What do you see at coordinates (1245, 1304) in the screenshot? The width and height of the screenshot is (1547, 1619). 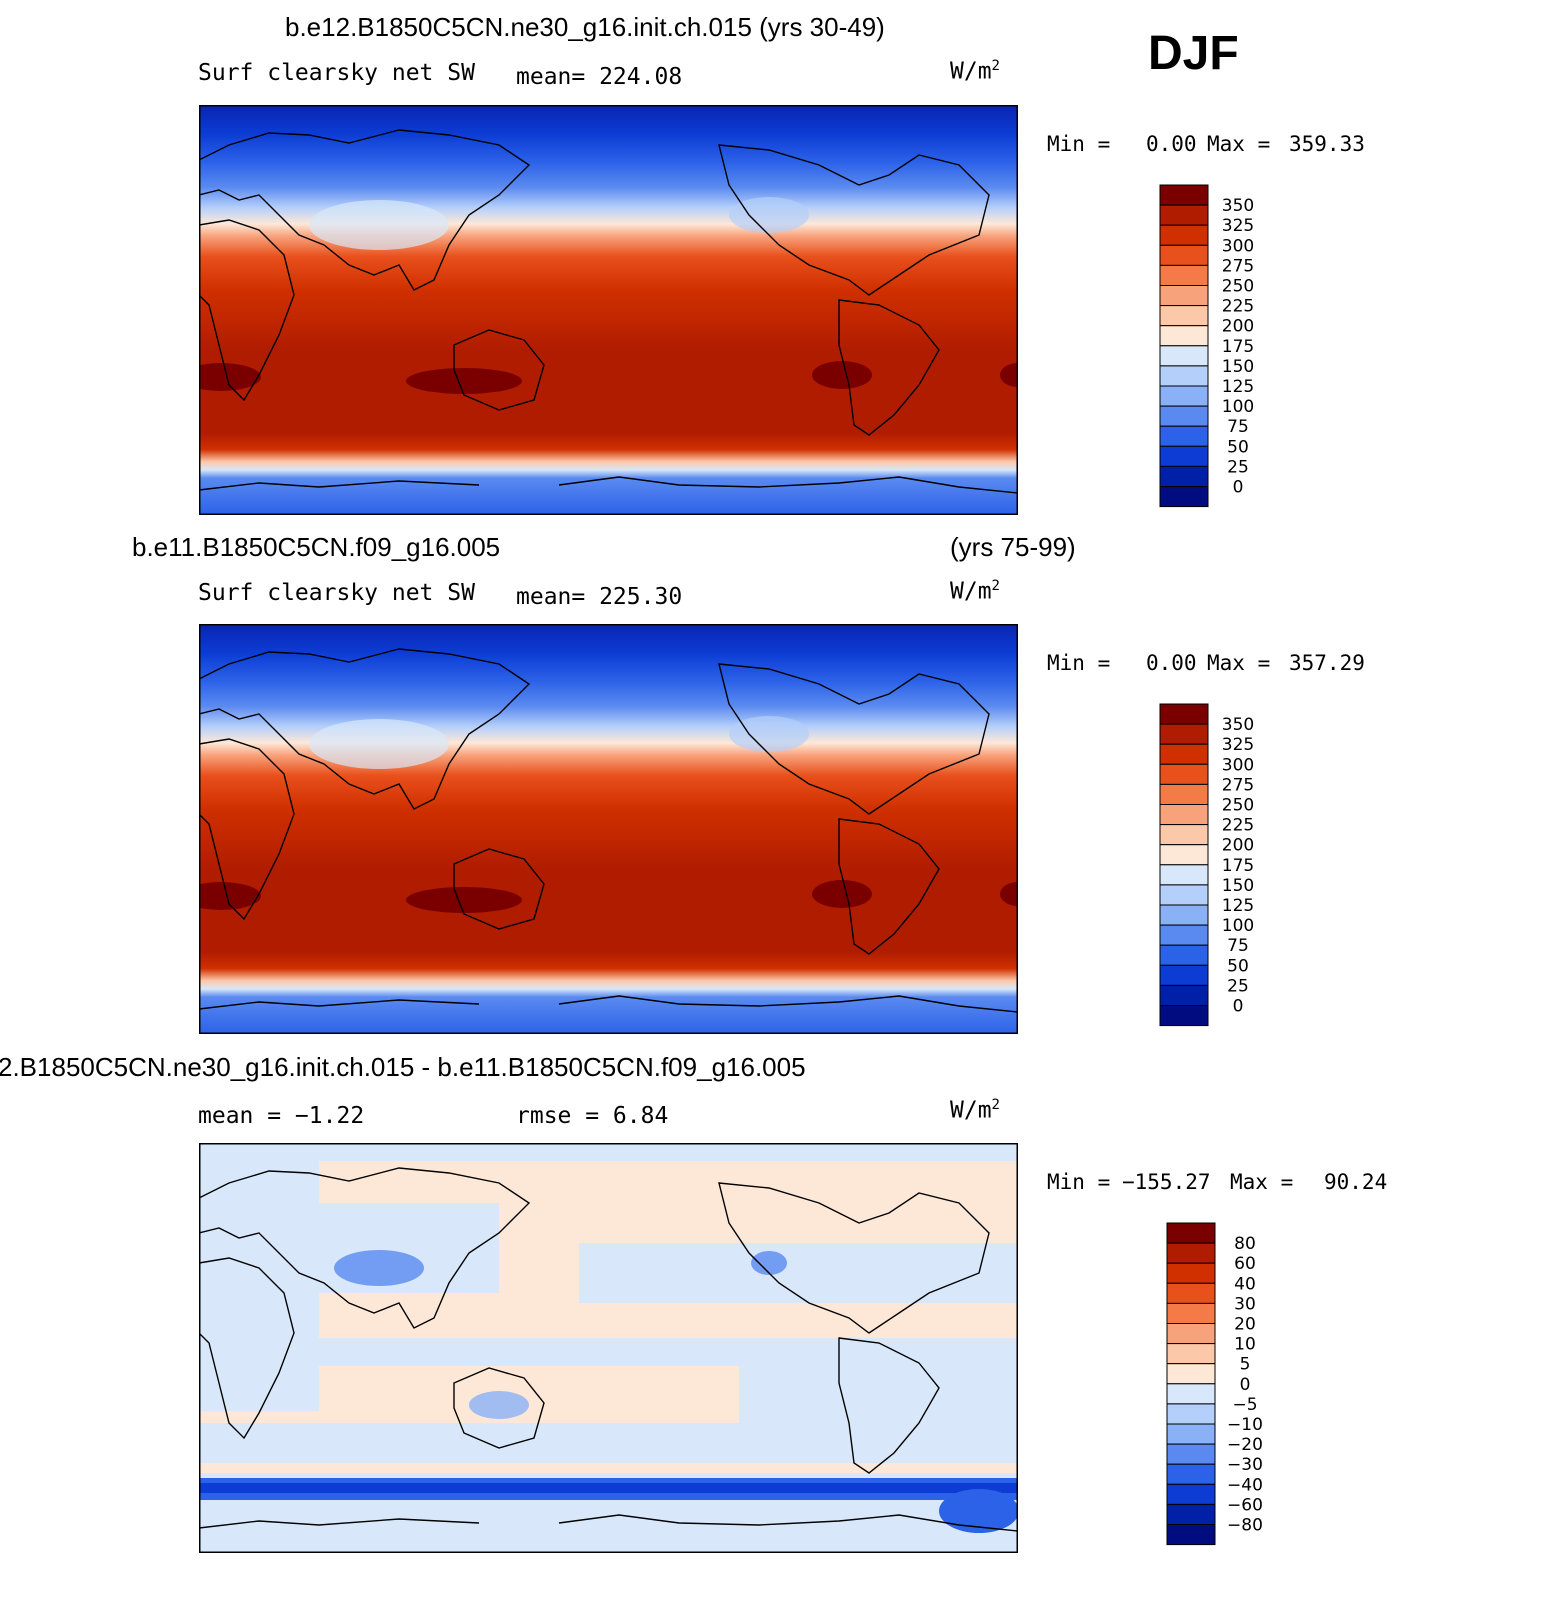 I see `colorbar-label: 30` at bounding box center [1245, 1304].